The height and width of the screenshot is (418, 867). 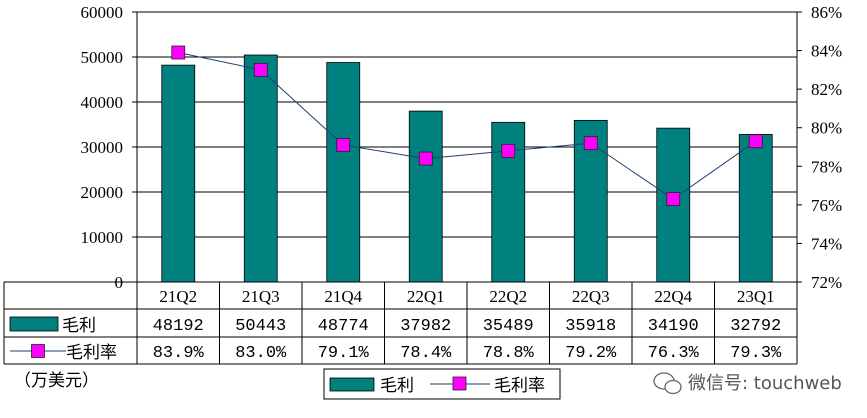 What do you see at coordinates (755, 326) in the screenshot?
I see `bar-value-cell: 32792` at bounding box center [755, 326].